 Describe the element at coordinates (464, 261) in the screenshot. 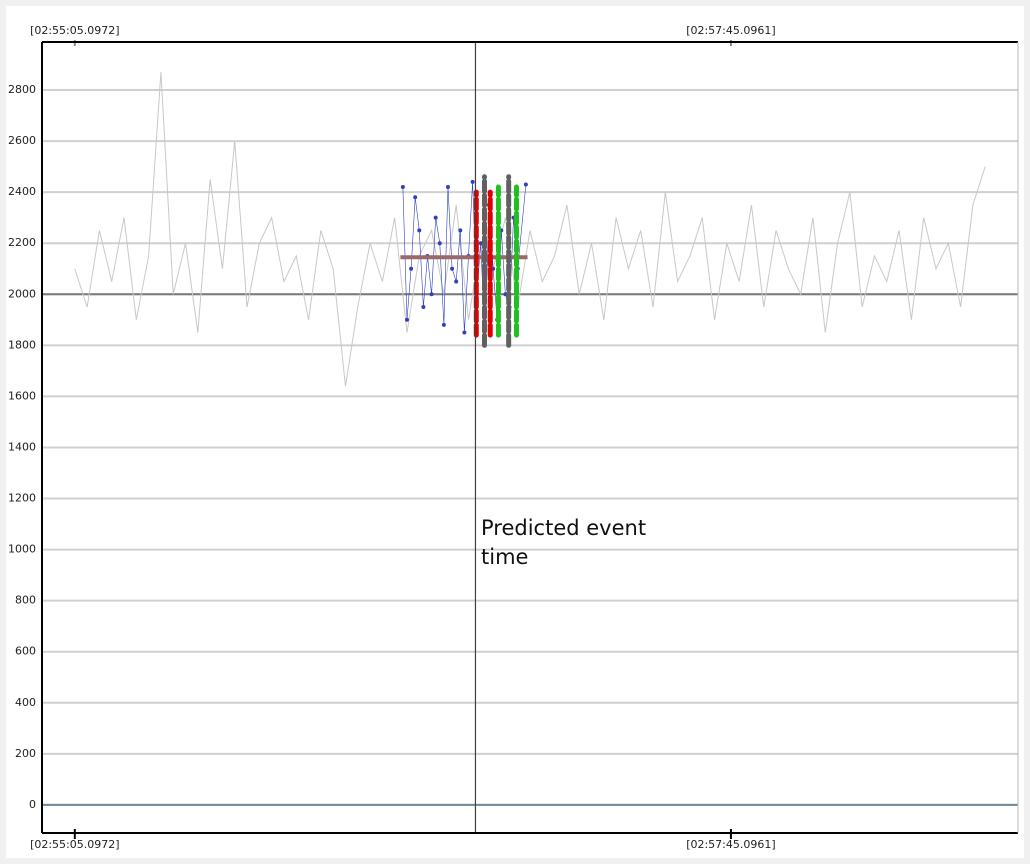

I see `series-line` at that location.